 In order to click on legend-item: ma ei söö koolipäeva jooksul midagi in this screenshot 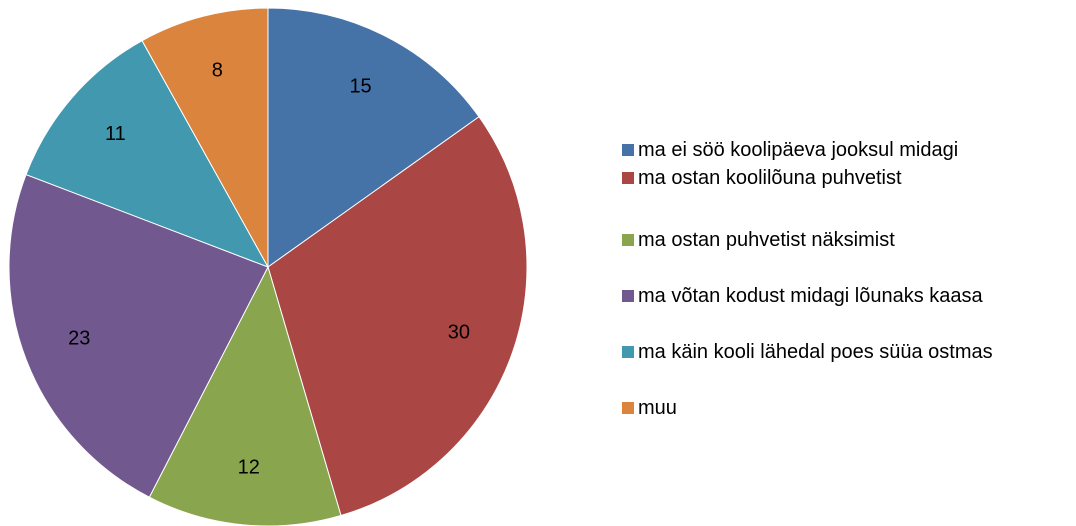, I will do `click(845, 150)`.